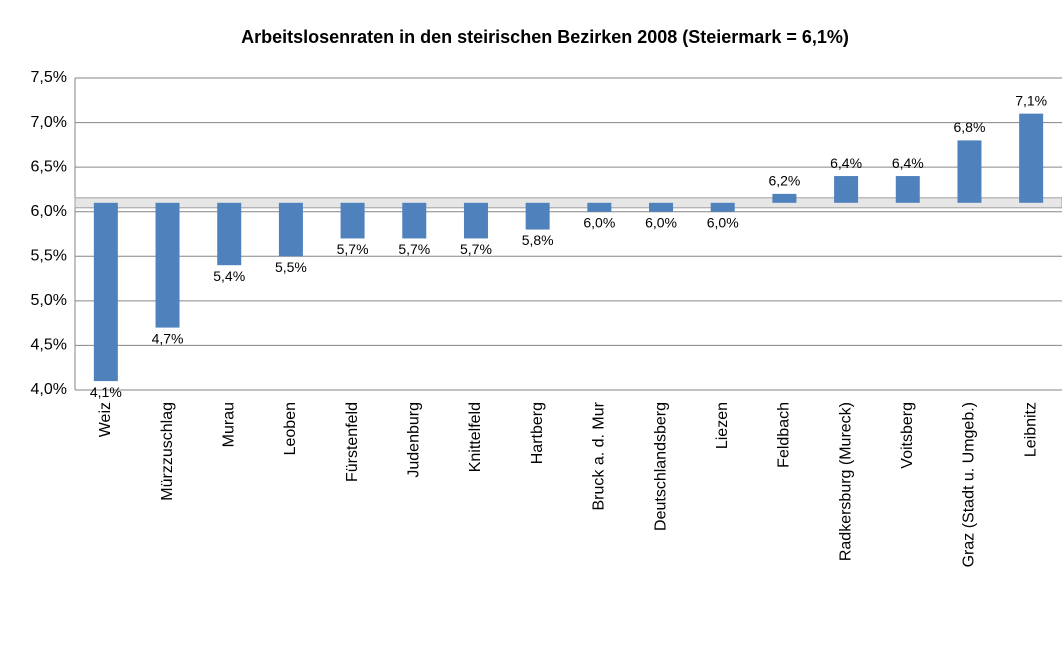 This screenshot has width=1062, height=650. Describe the element at coordinates (291, 267) in the screenshot. I see `value-label: 5,5%` at that location.